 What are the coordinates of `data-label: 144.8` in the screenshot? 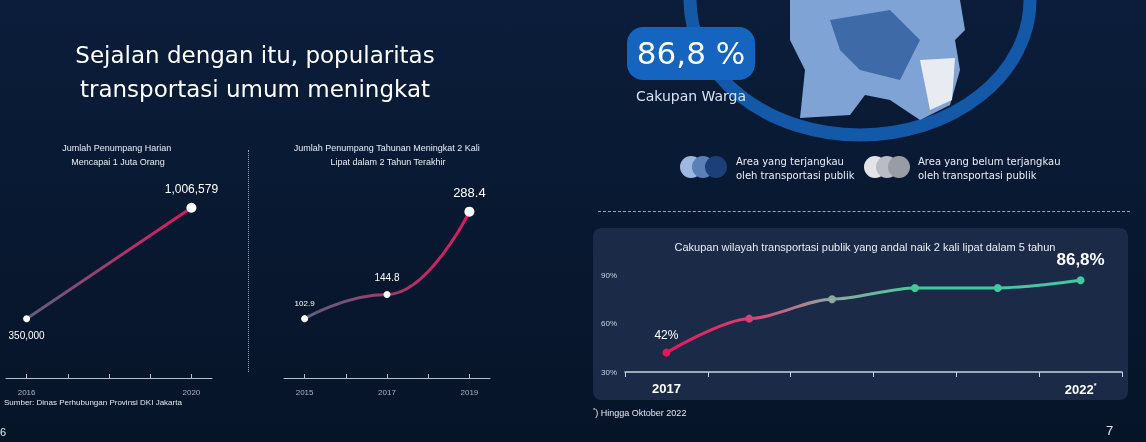 It's located at (387, 278).